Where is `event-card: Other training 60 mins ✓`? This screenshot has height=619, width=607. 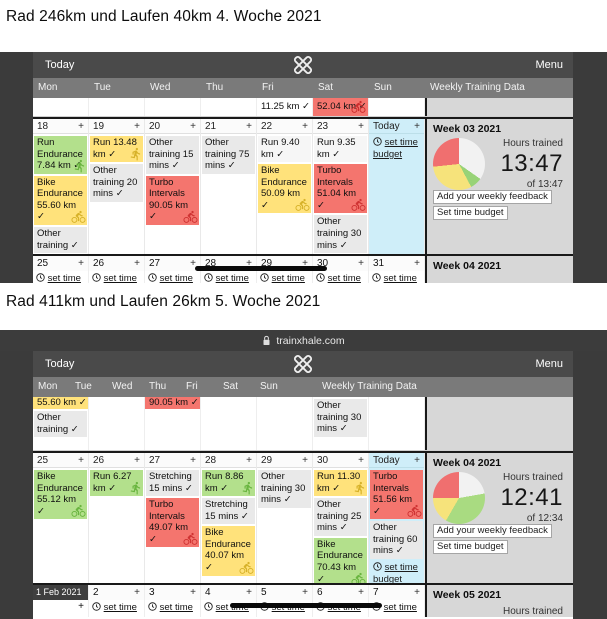 event-card: Other training 60 mins ✓ is located at coordinates (396, 540).